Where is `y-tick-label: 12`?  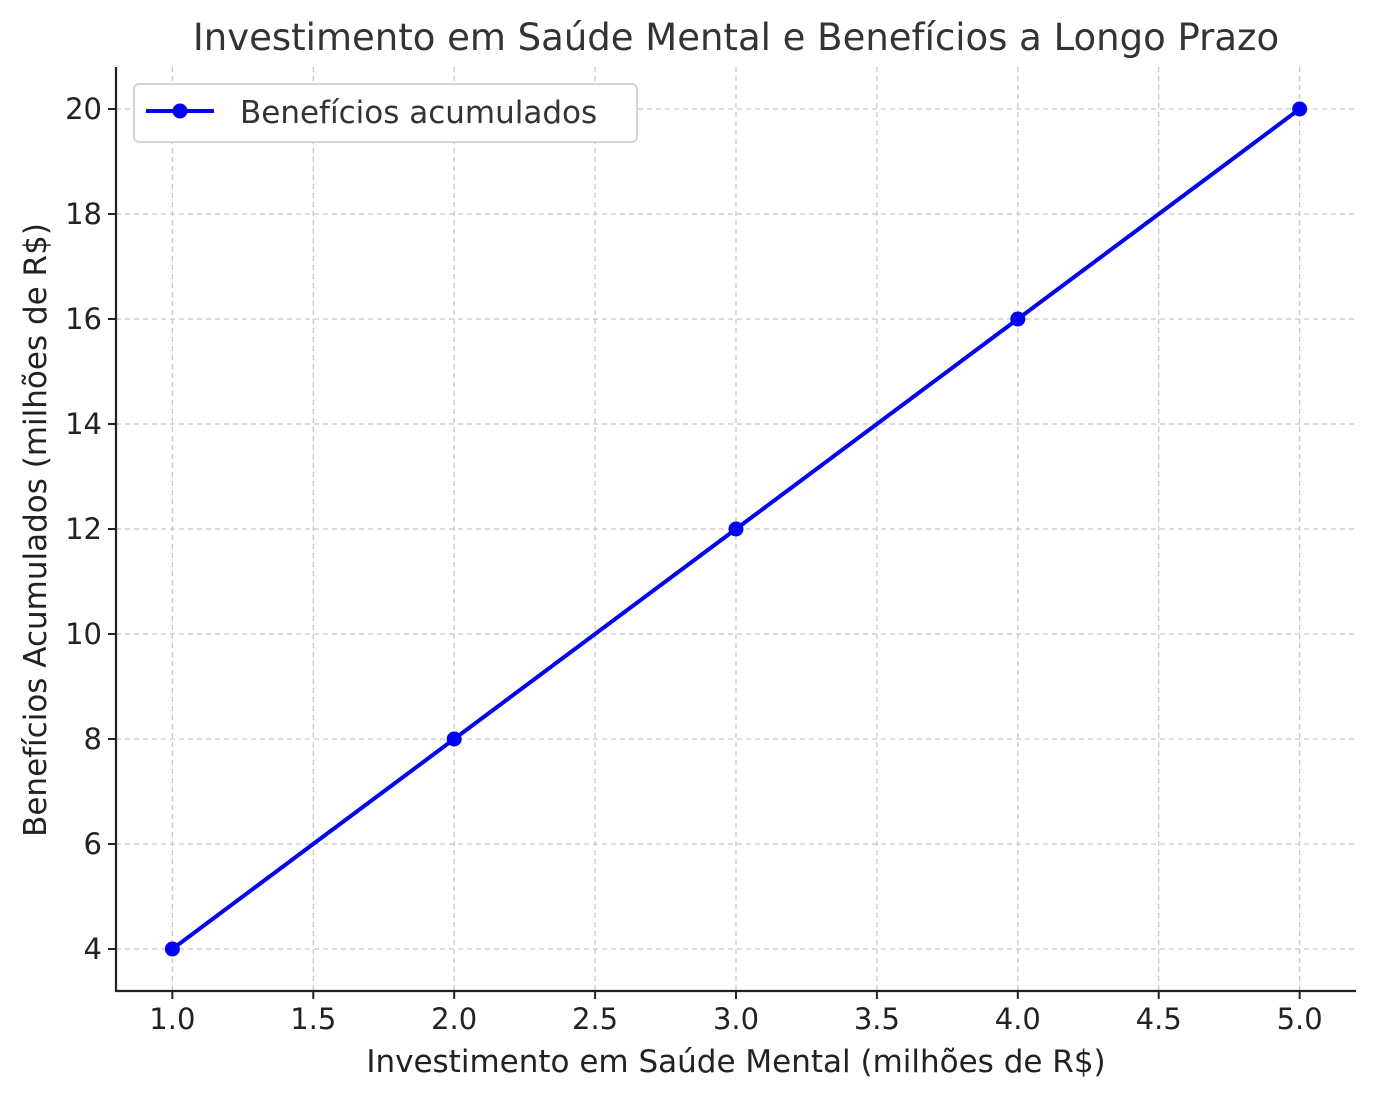 y-tick-label: 12 is located at coordinates (83, 529).